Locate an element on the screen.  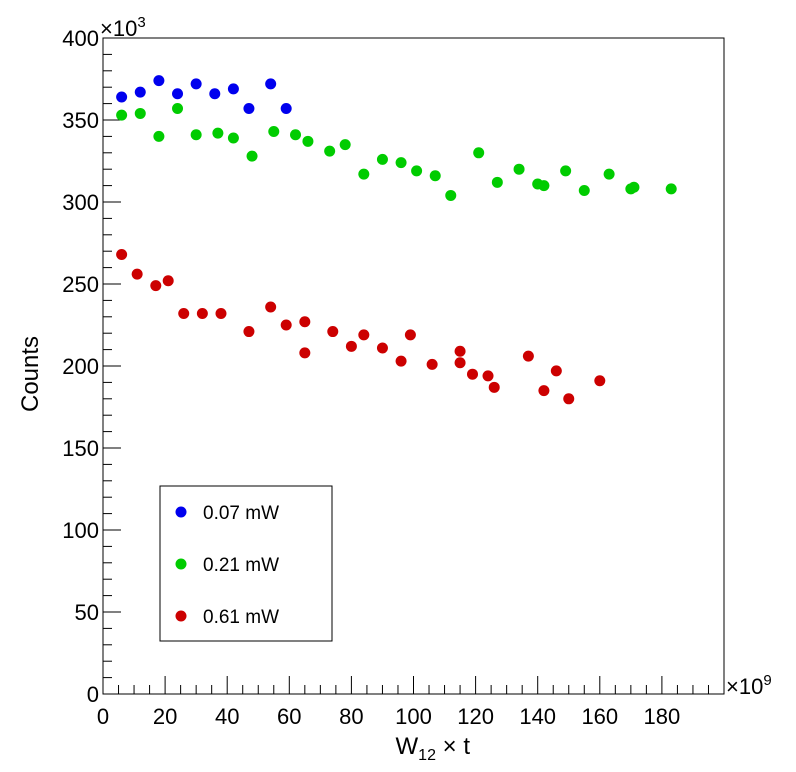
y-tick-label: 50 is located at coordinates (87, 612).